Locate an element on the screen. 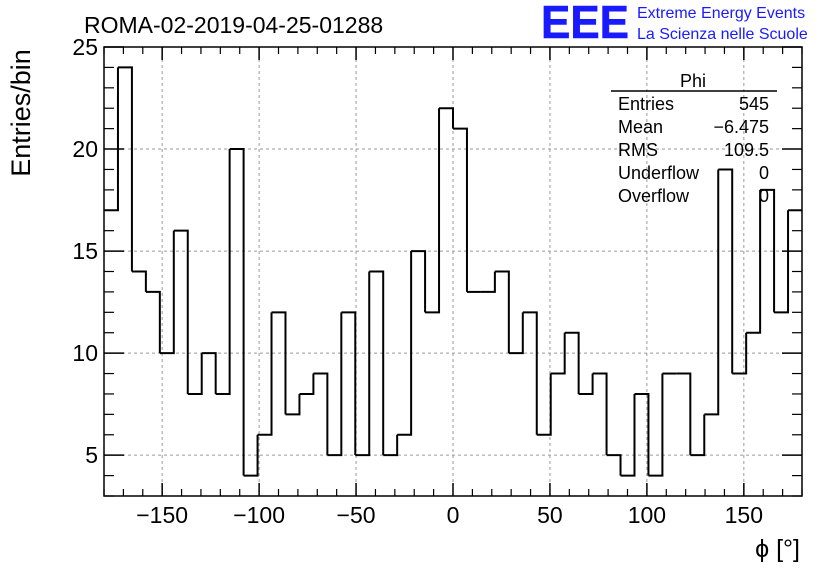 The width and height of the screenshot is (836, 572). y-tick-label: 20 is located at coordinates (85, 149).